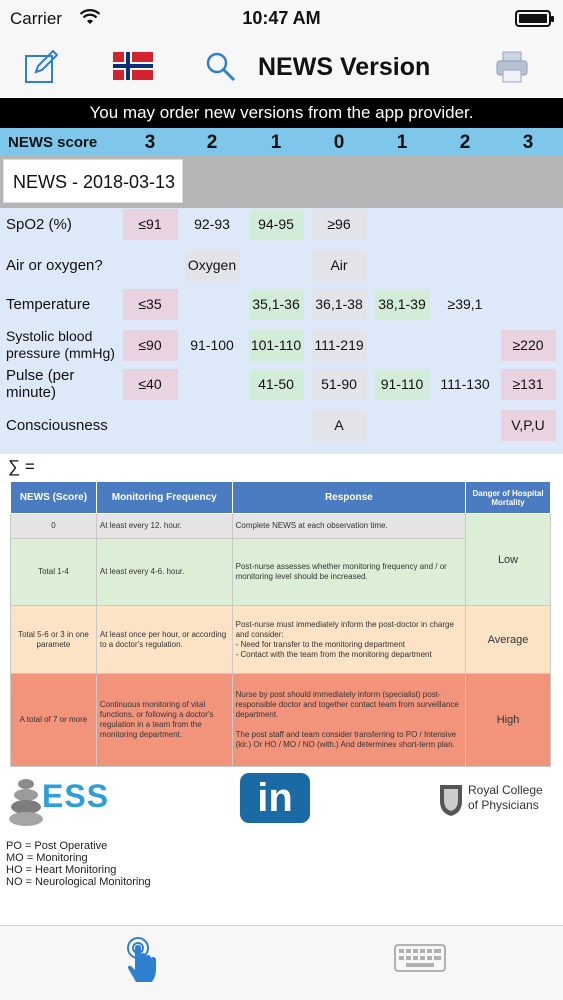 The width and height of the screenshot is (563, 1000). I want to click on sum-label: ∑ =, so click(21, 466).